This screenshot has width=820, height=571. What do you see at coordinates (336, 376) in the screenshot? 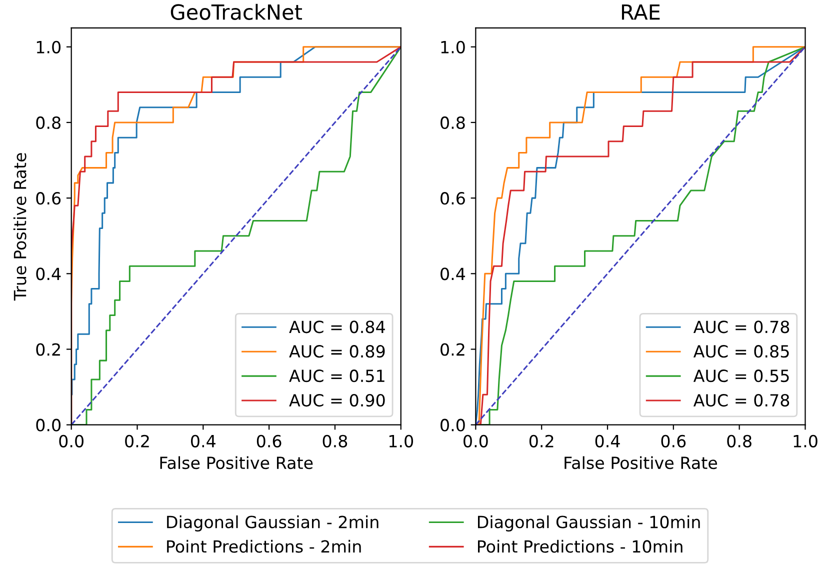
I see `legend-label: AUC = 0.51` at bounding box center [336, 376].